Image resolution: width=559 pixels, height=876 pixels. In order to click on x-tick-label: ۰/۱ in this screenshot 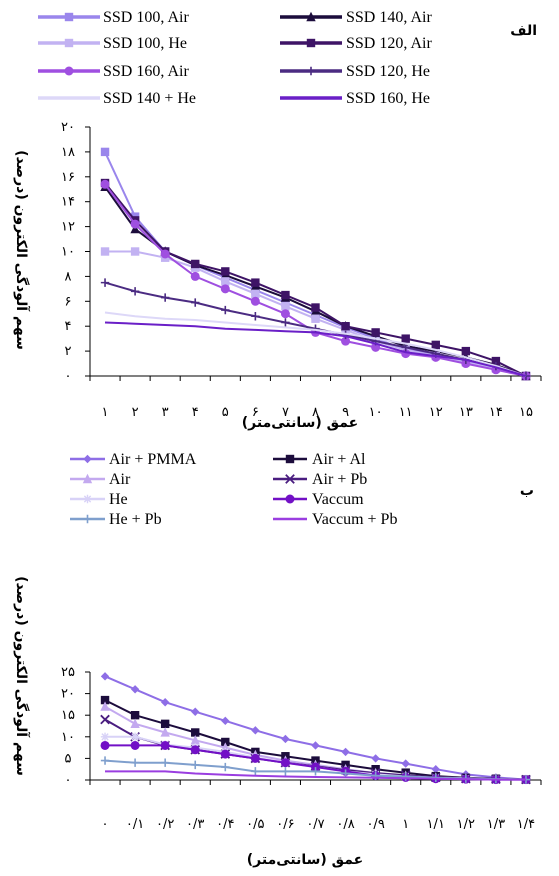, I will do `click(135, 824)`.